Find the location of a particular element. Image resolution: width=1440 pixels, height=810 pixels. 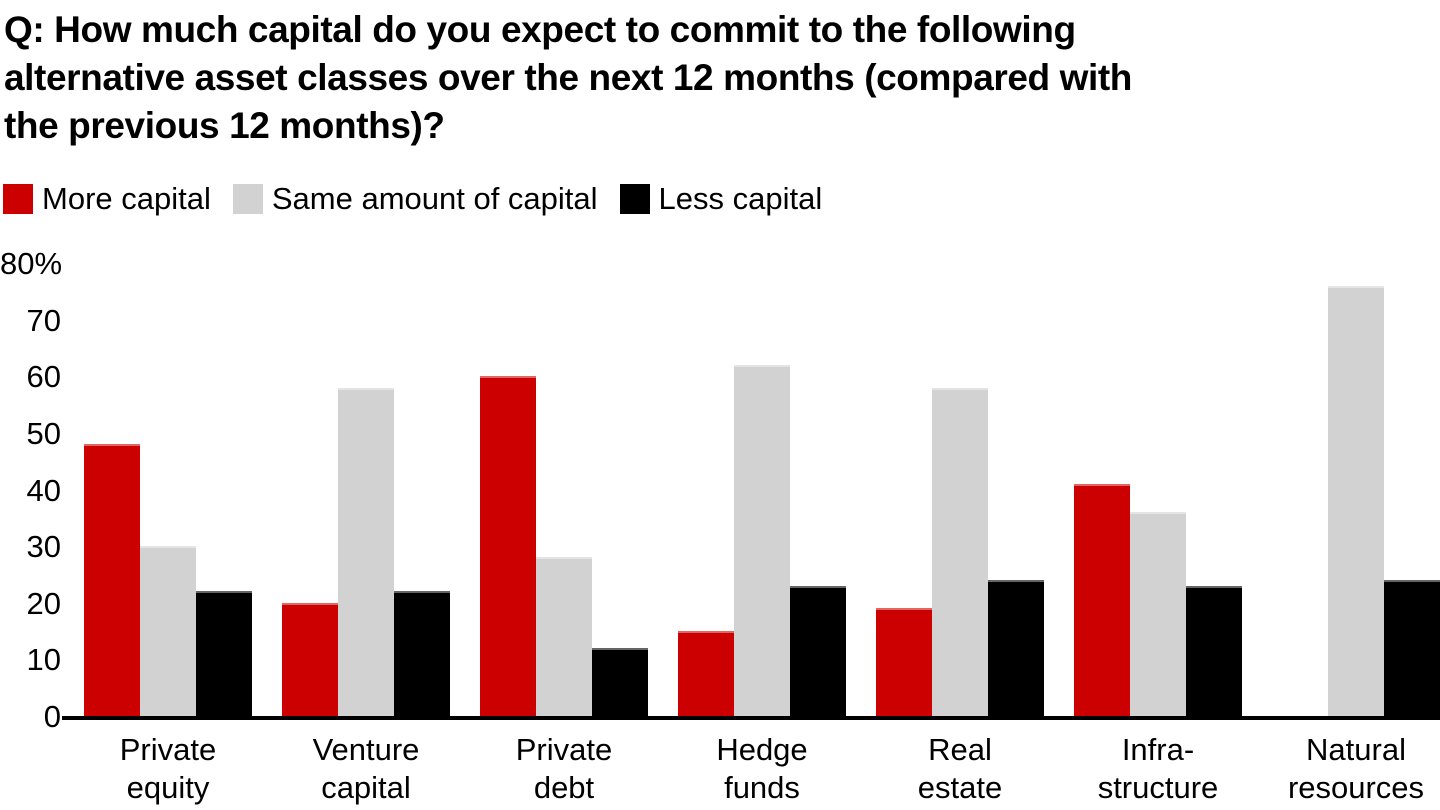

legend-item: Same amount of capital is located at coordinates (415, 198).